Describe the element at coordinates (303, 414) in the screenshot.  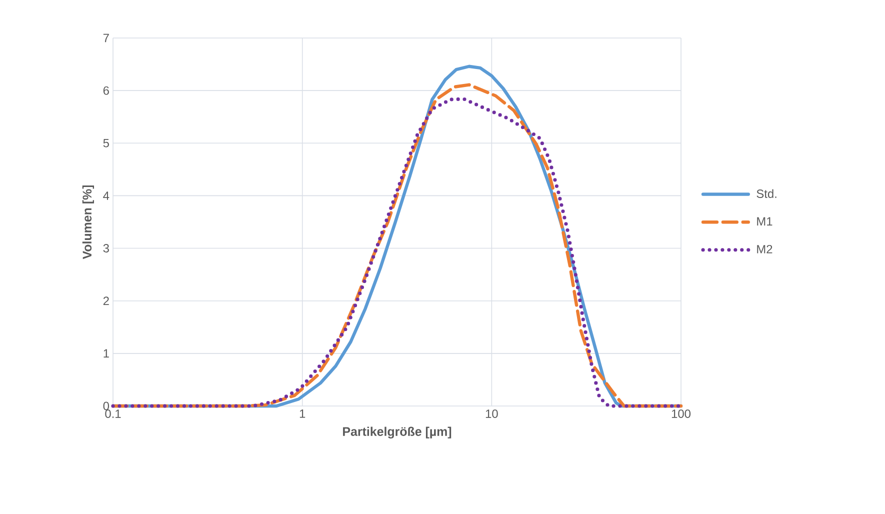
I see `x-tick-label: 1` at that location.